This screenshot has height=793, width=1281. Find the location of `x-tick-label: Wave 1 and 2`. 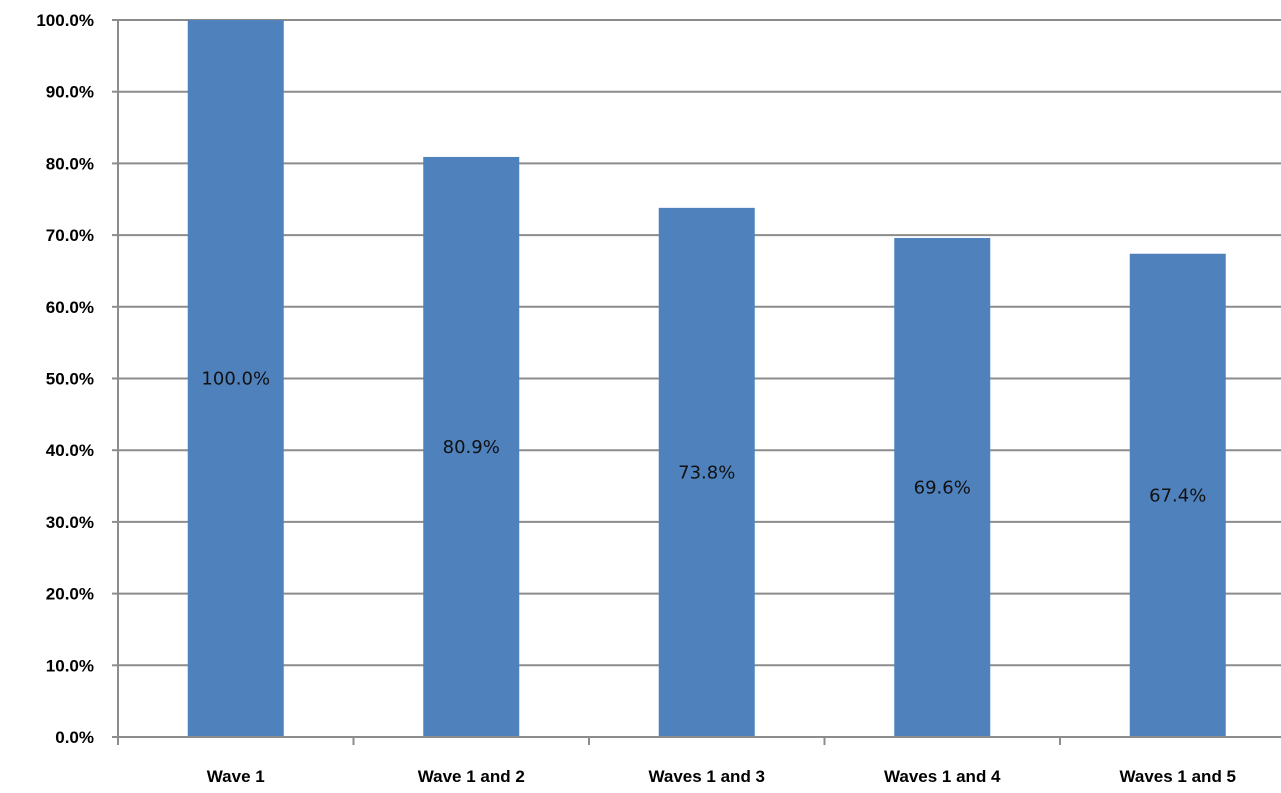

x-tick-label: Wave 1 and 2 is located at coordinates (471, 776).